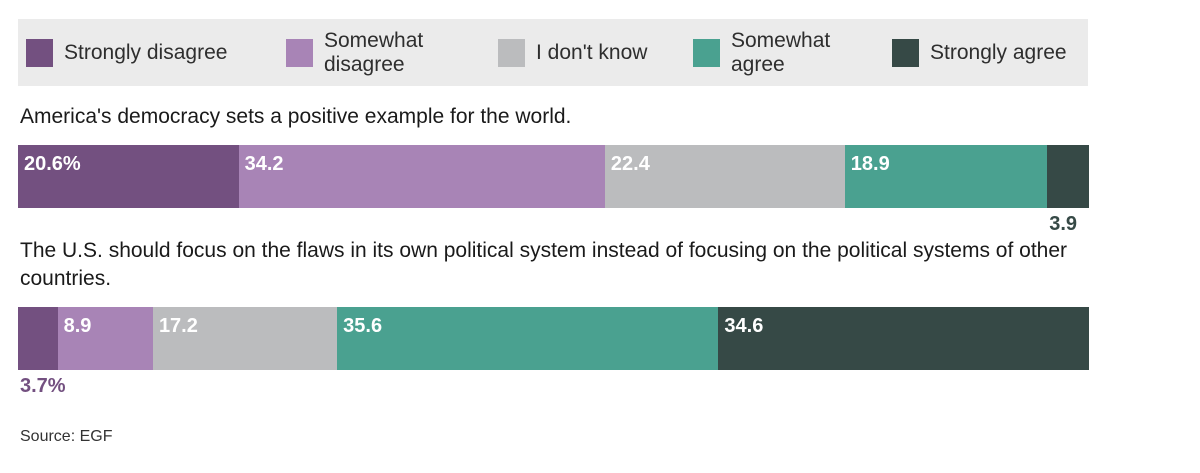  What do you see at coordinates (706, 52) in the screenshot?
I see `legend-swatch-somewhat-agree` at bounding box center [706, 52].